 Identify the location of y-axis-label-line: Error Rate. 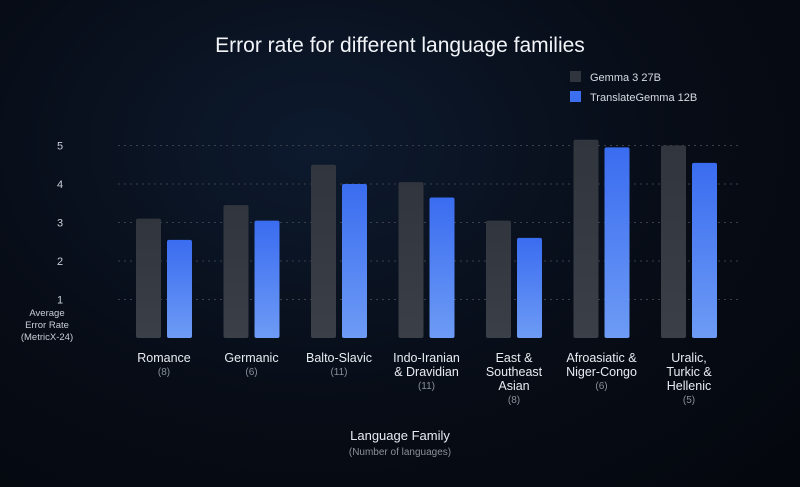
(47, 325).